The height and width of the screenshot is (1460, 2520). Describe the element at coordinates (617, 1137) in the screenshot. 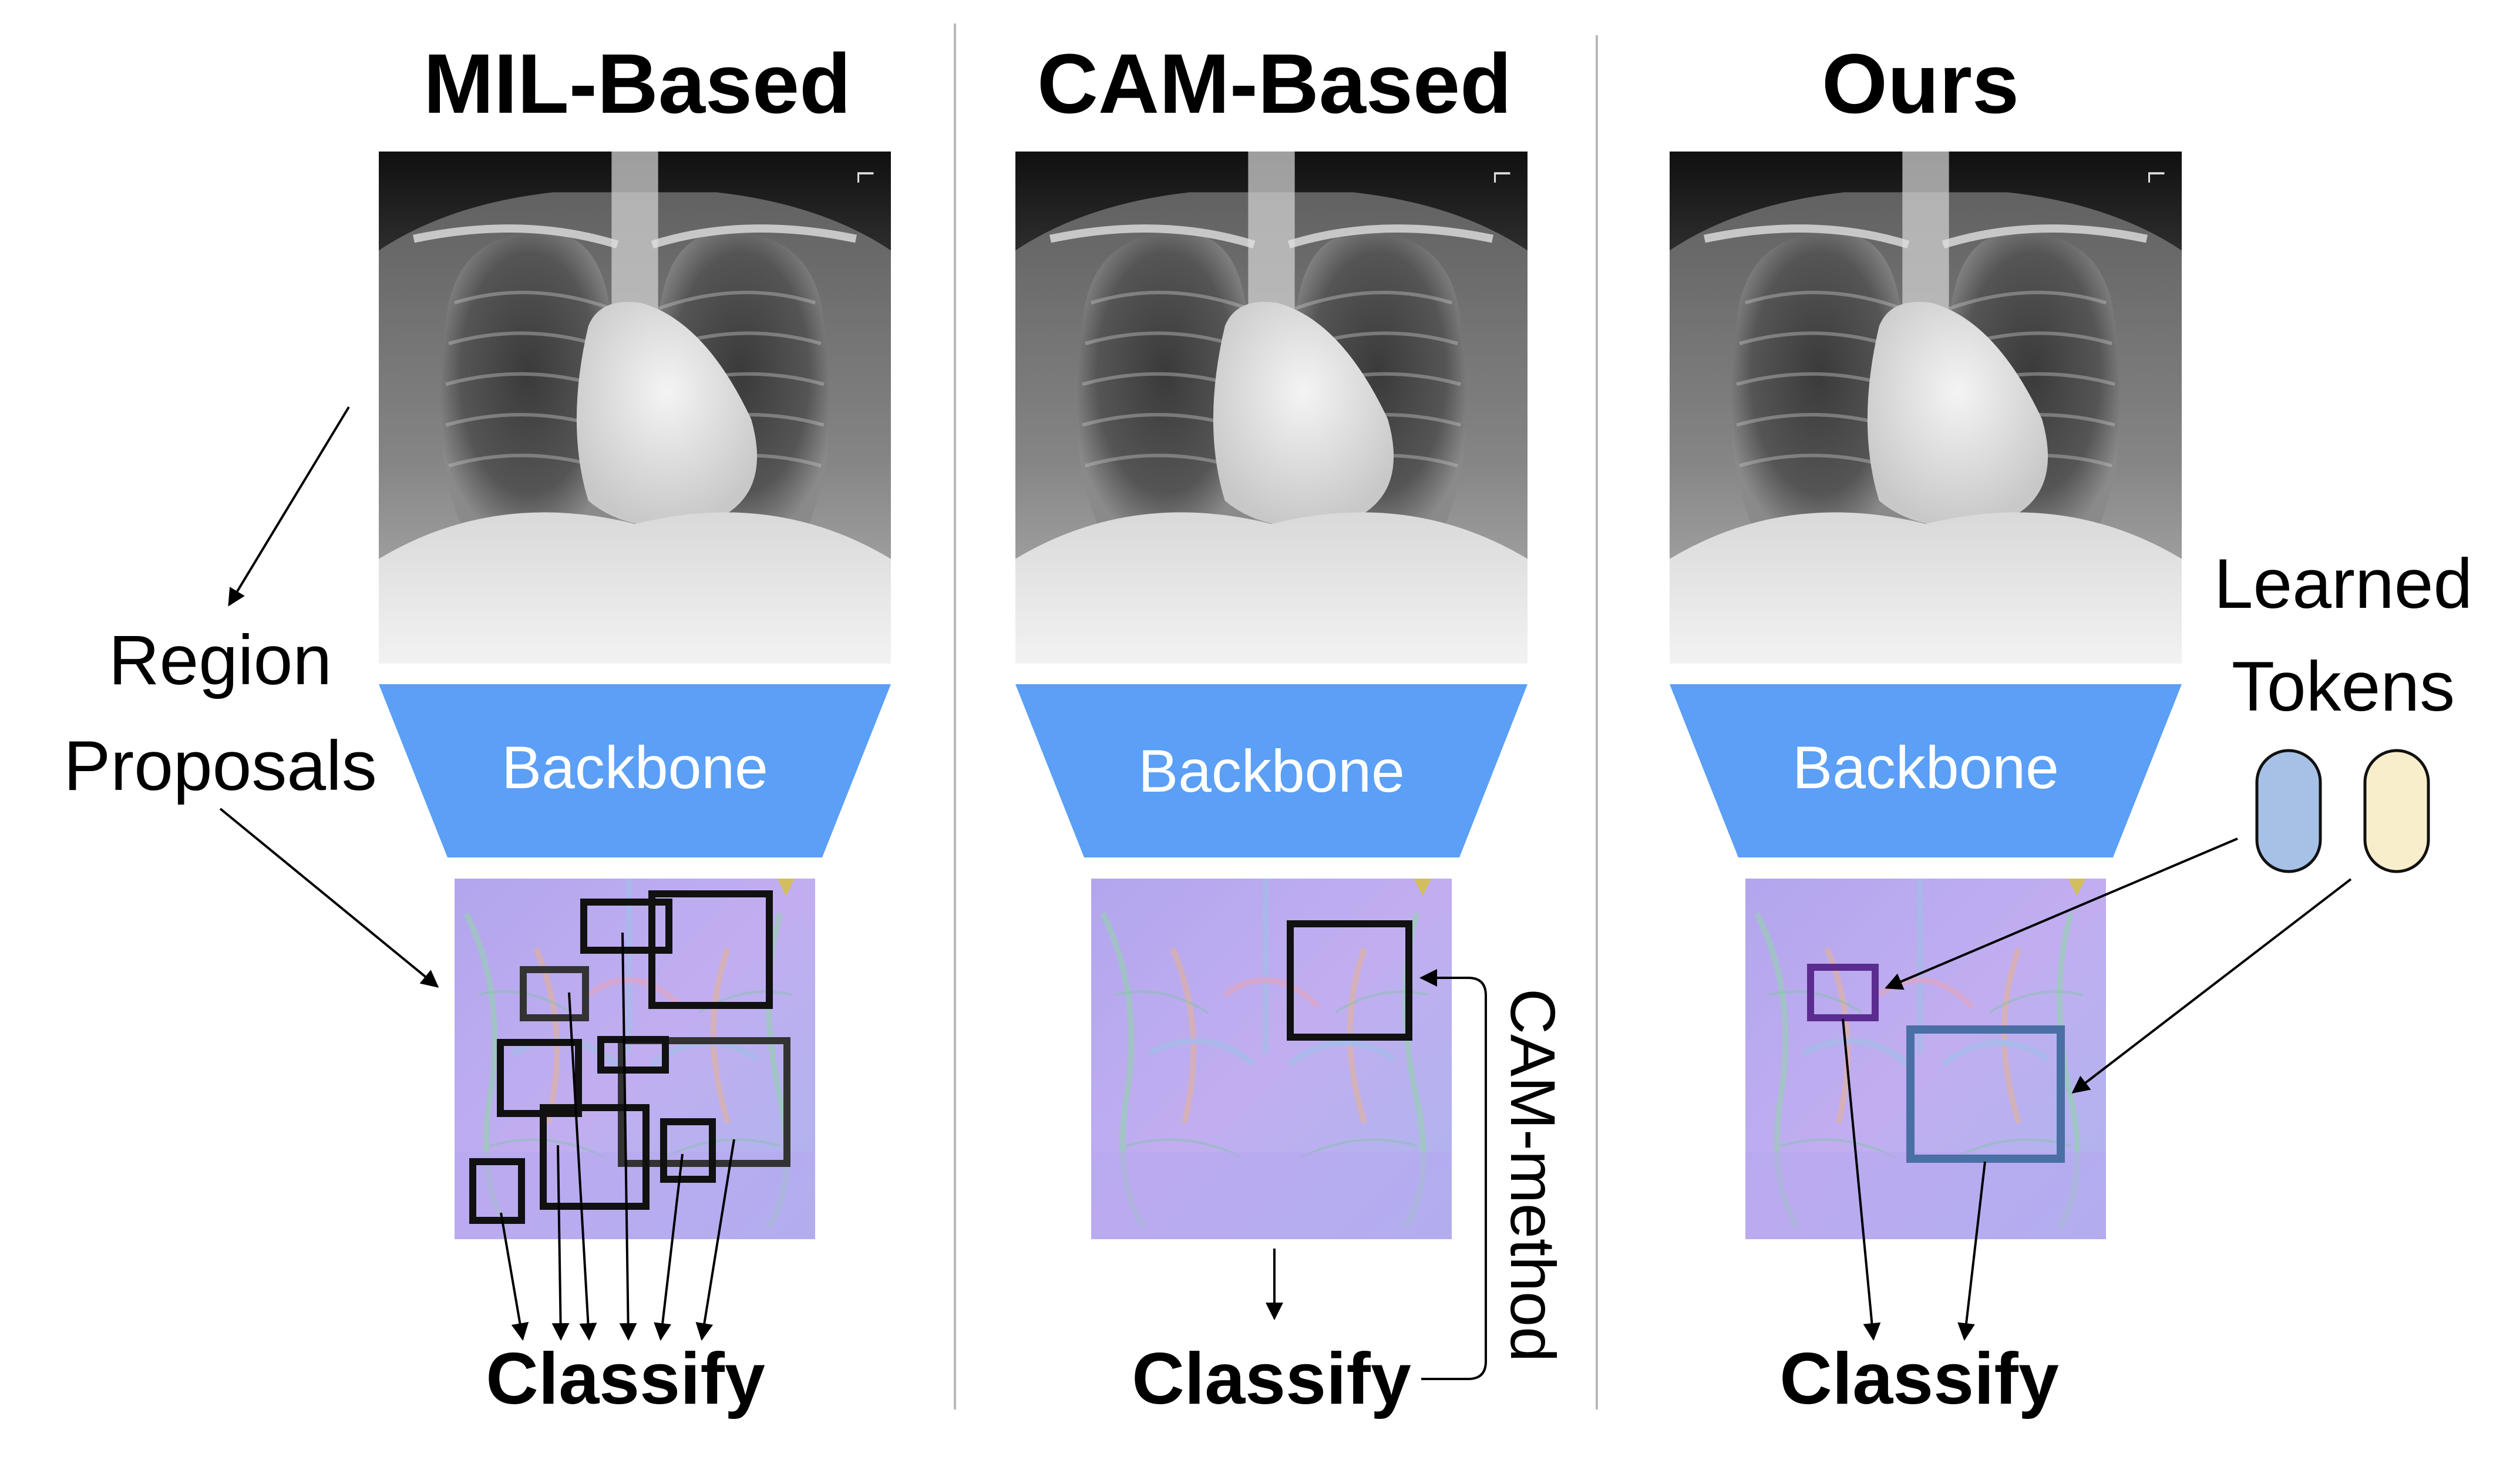

I see `proposal-to-classify-arrows` at that location.